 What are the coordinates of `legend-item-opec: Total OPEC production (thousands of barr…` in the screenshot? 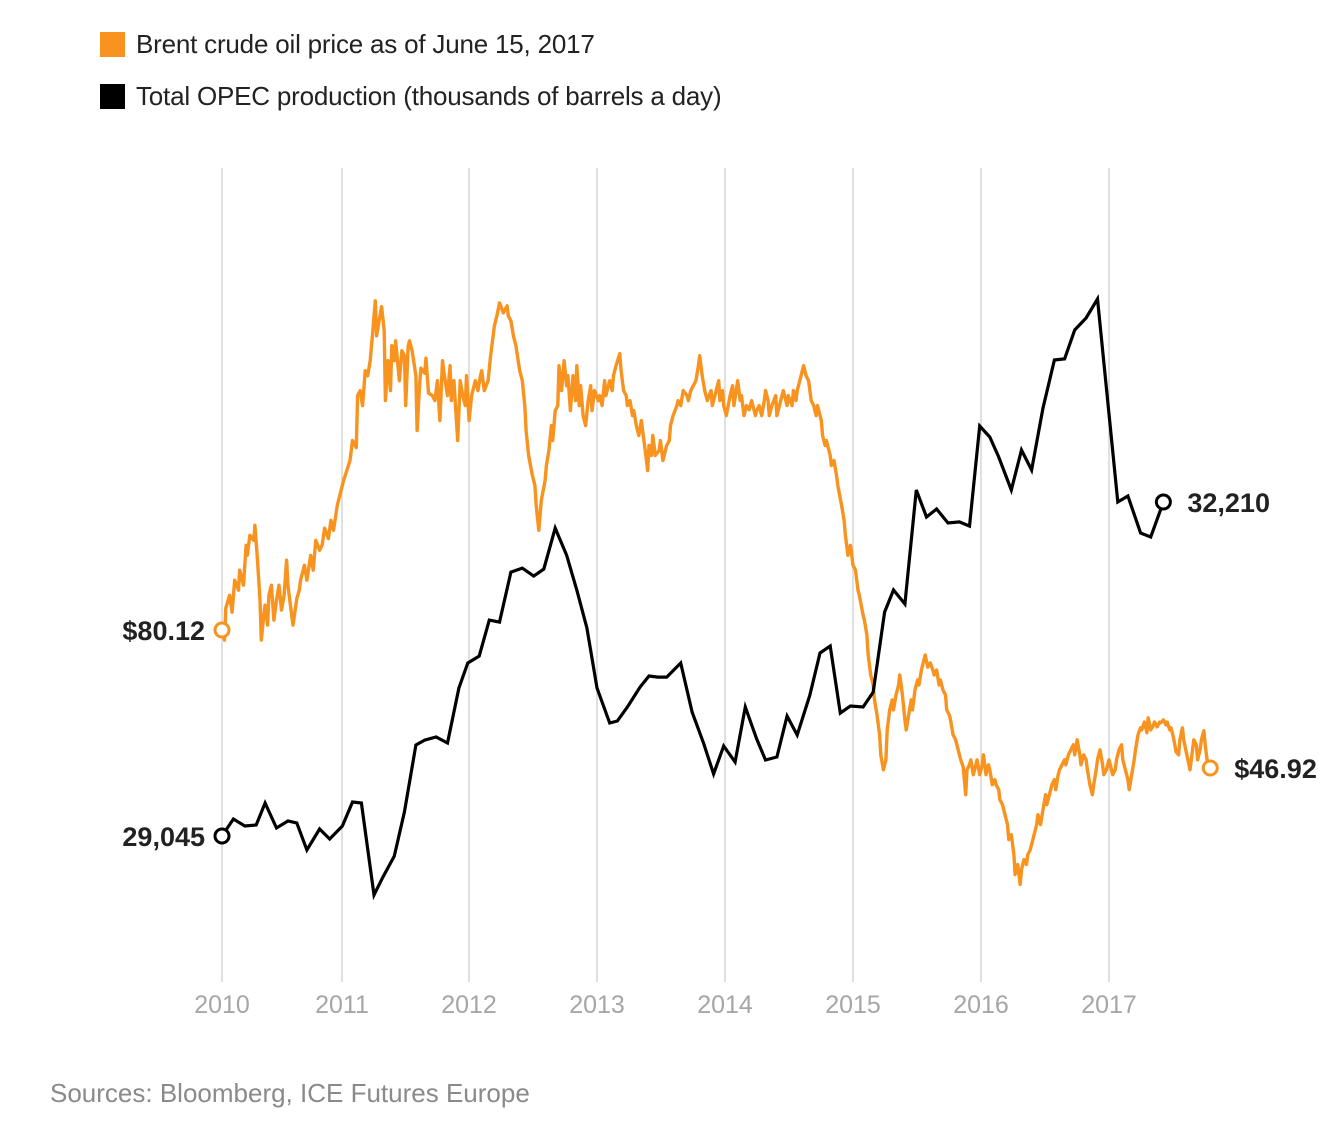 It's located at (411, 96).